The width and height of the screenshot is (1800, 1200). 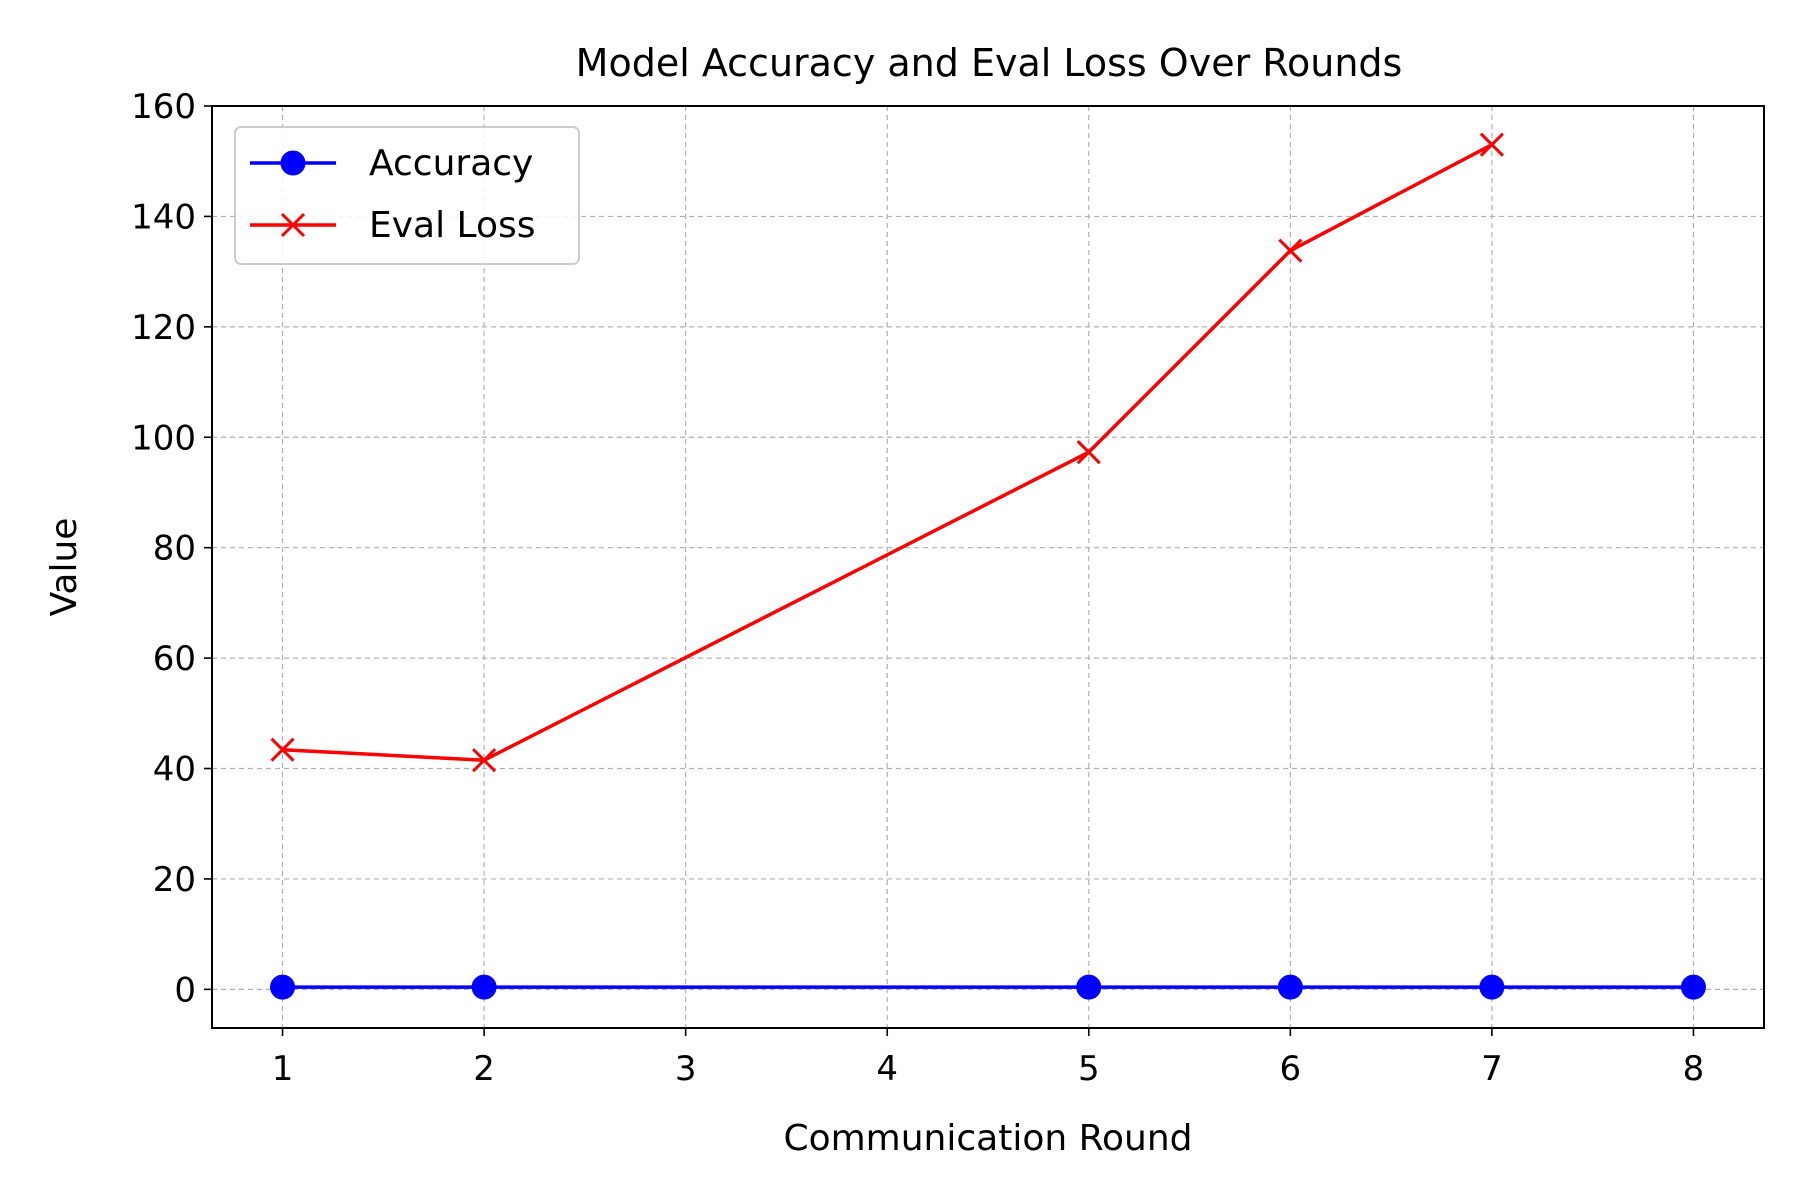 I want to click on y-tick-label: 120, so click(x=163, y=328).